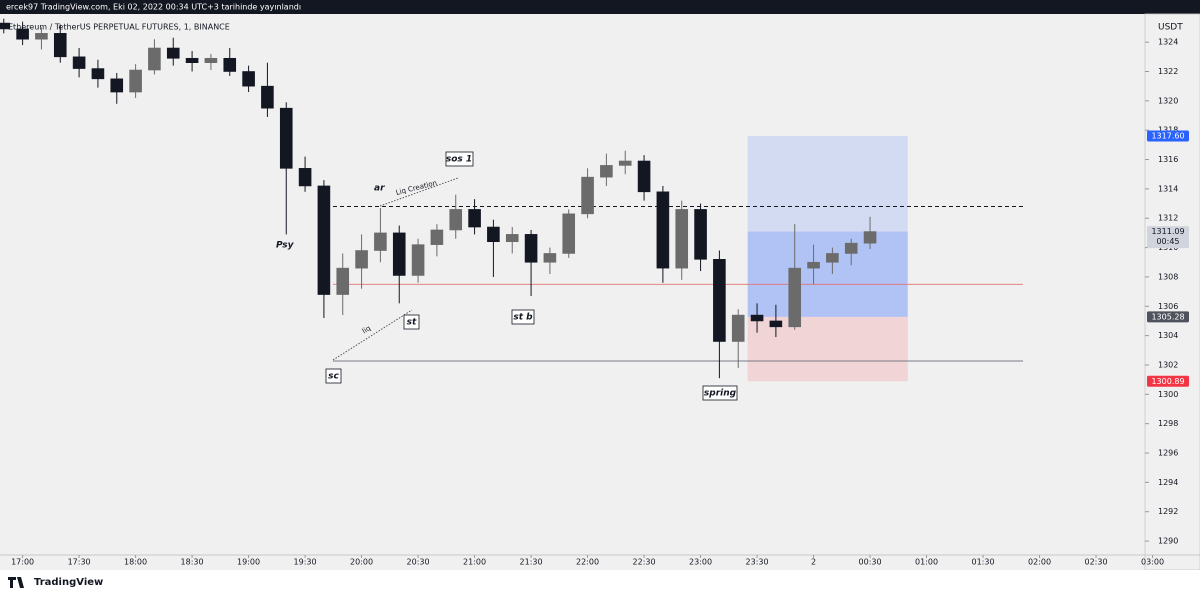 The image size is (1200, 593). Describe the element at coordinates (474, 562) in the screenshot. I see `x-tick-label: 21:00` at that location.